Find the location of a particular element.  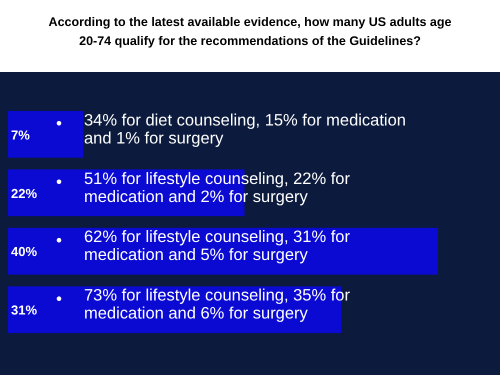

data-label: 40% is located at coordinates (24, 252).